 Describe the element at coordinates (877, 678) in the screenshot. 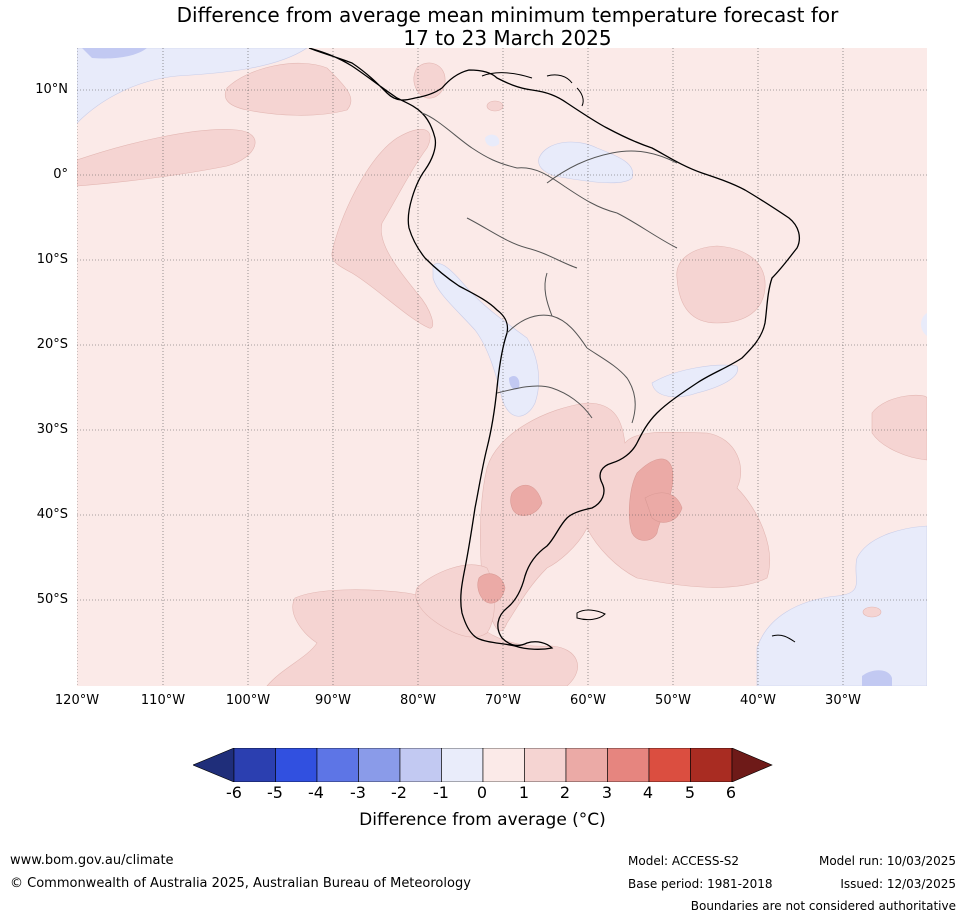

I see `anomaly-blue-south-georgia` at that location.